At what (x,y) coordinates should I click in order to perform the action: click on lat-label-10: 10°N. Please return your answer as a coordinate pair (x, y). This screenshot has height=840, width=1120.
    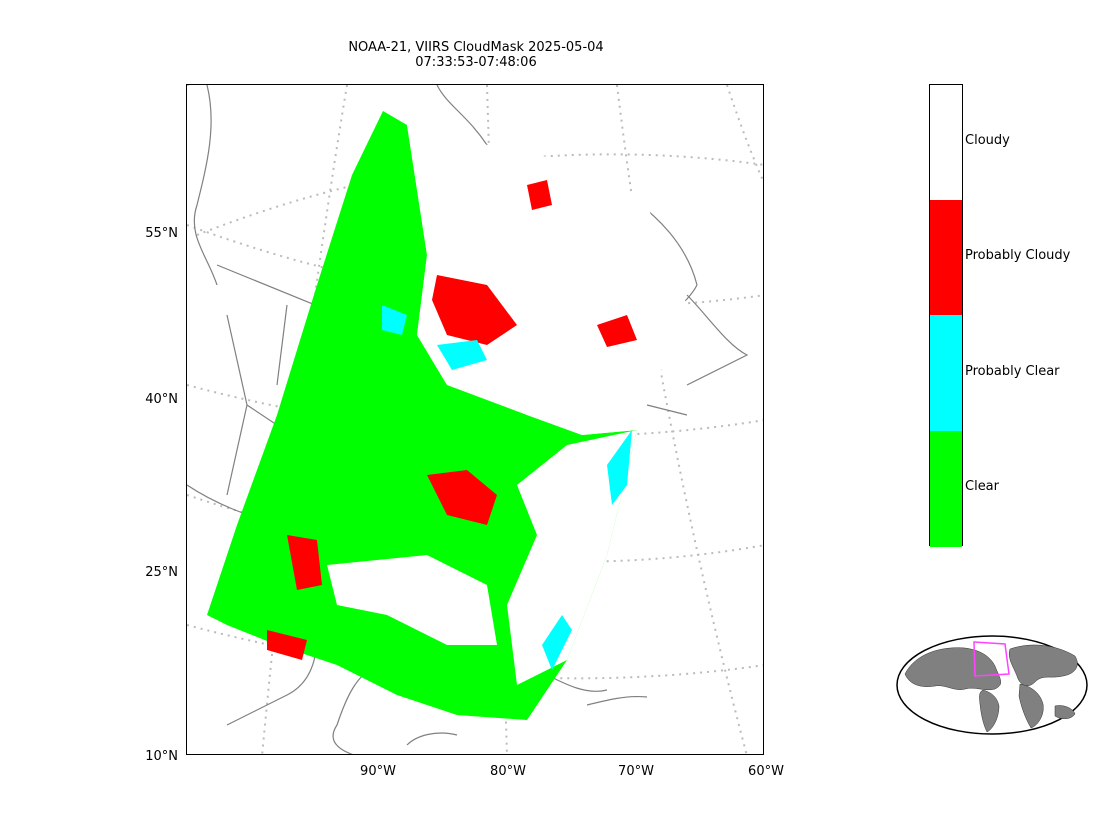
    Looking at the image, I should click on (161, 756).